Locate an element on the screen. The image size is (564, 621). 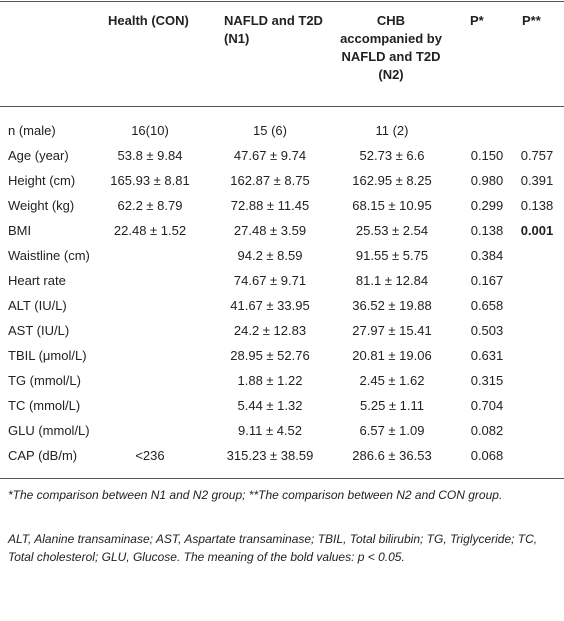
table-cell: 47.67 ± 9.74 is located at coordinates (270, 155).